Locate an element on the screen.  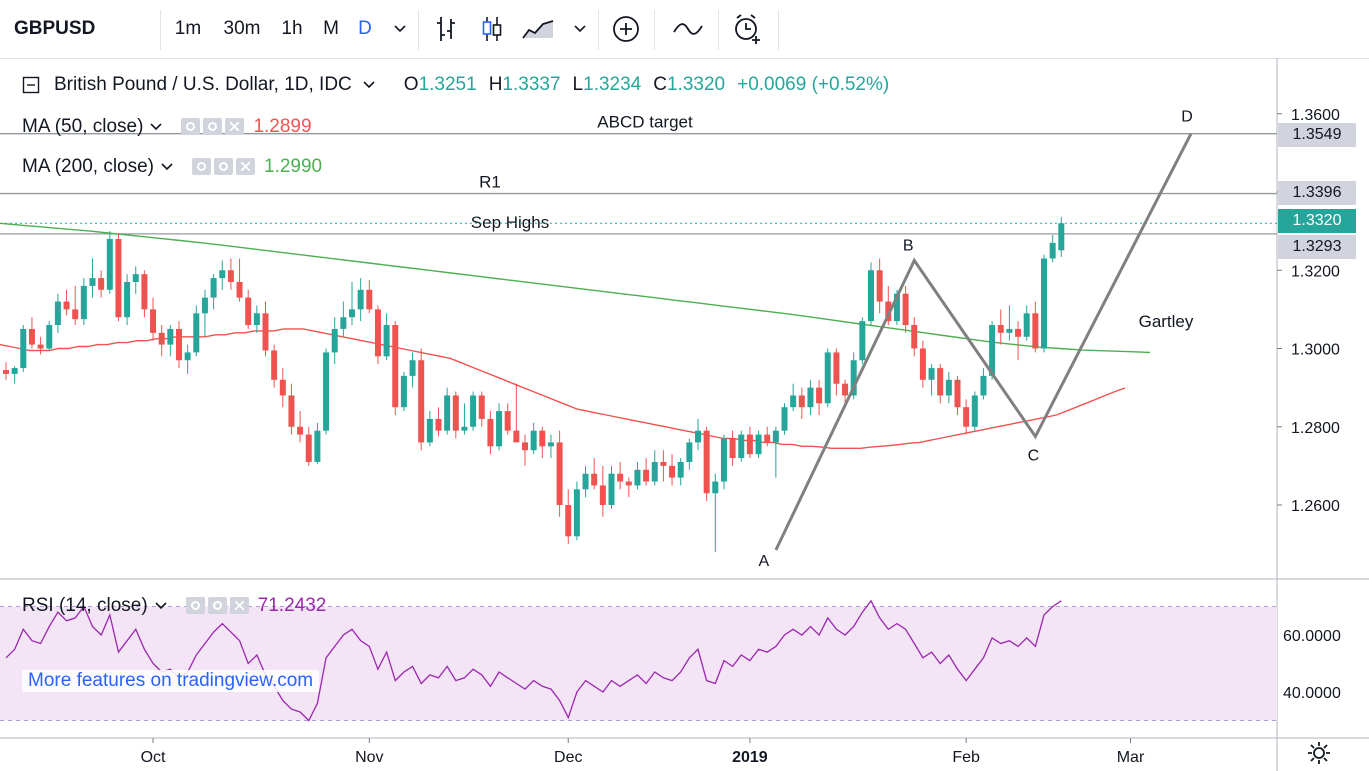
ma200-chevron-down-icon is located at coordinates (167, 167).